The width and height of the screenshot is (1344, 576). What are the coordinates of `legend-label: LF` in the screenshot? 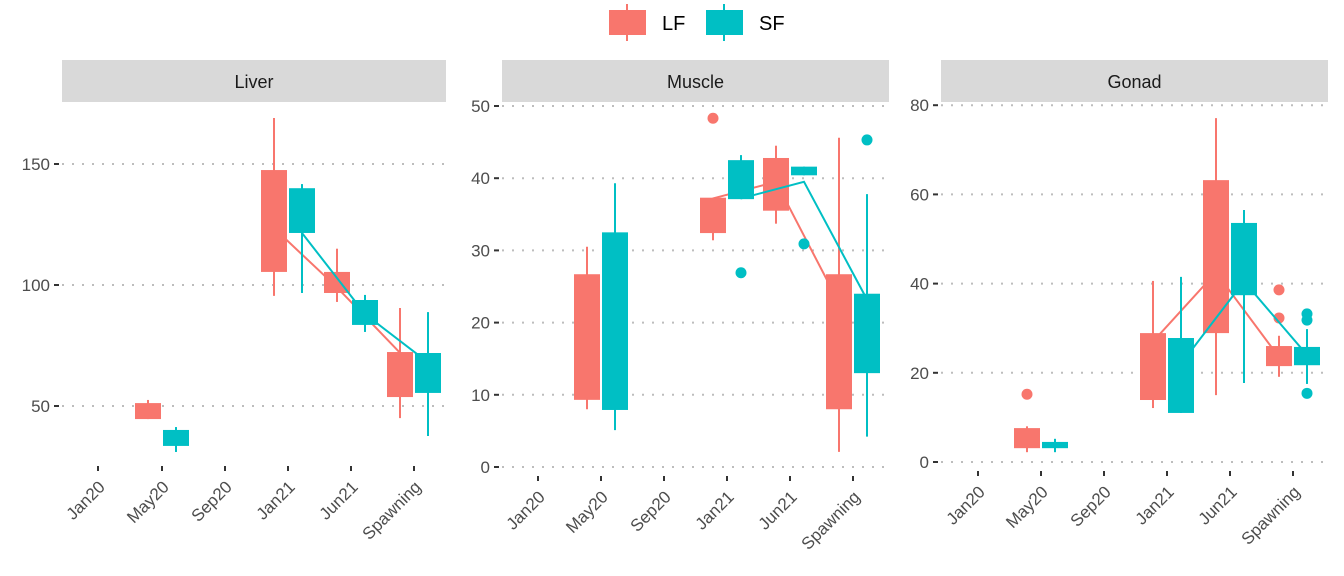 It's located at (673, 24).